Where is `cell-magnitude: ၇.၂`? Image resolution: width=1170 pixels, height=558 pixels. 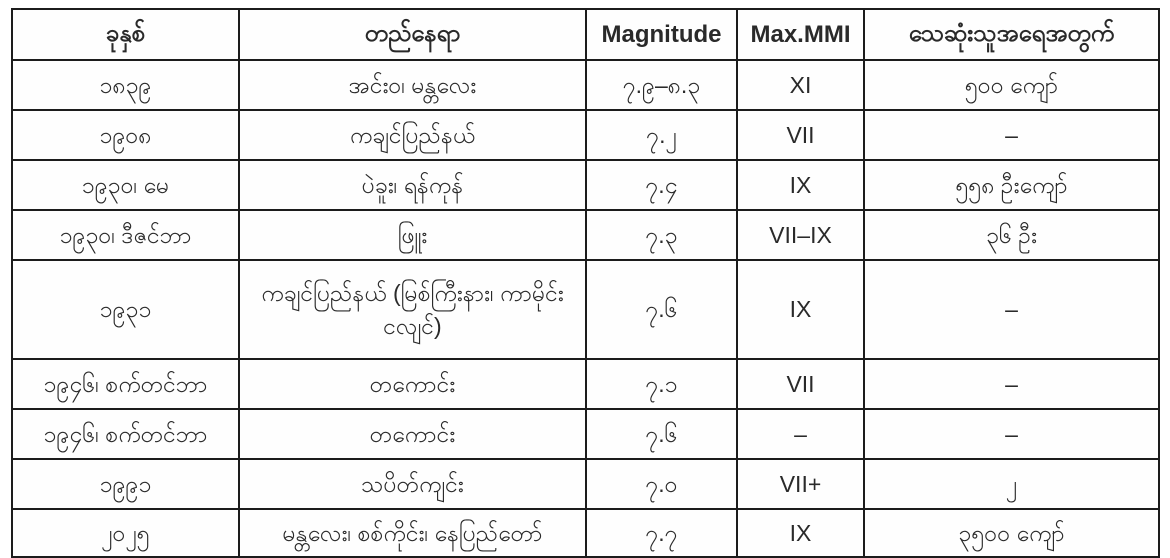 cell-magnitude: ၇.၂ is located at coordinates (661, 135).